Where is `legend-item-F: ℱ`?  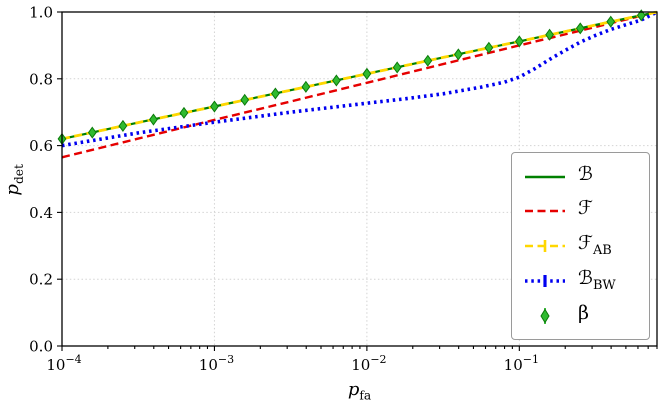
legend-item-F: ℱ is located at coordinates (580, 211).